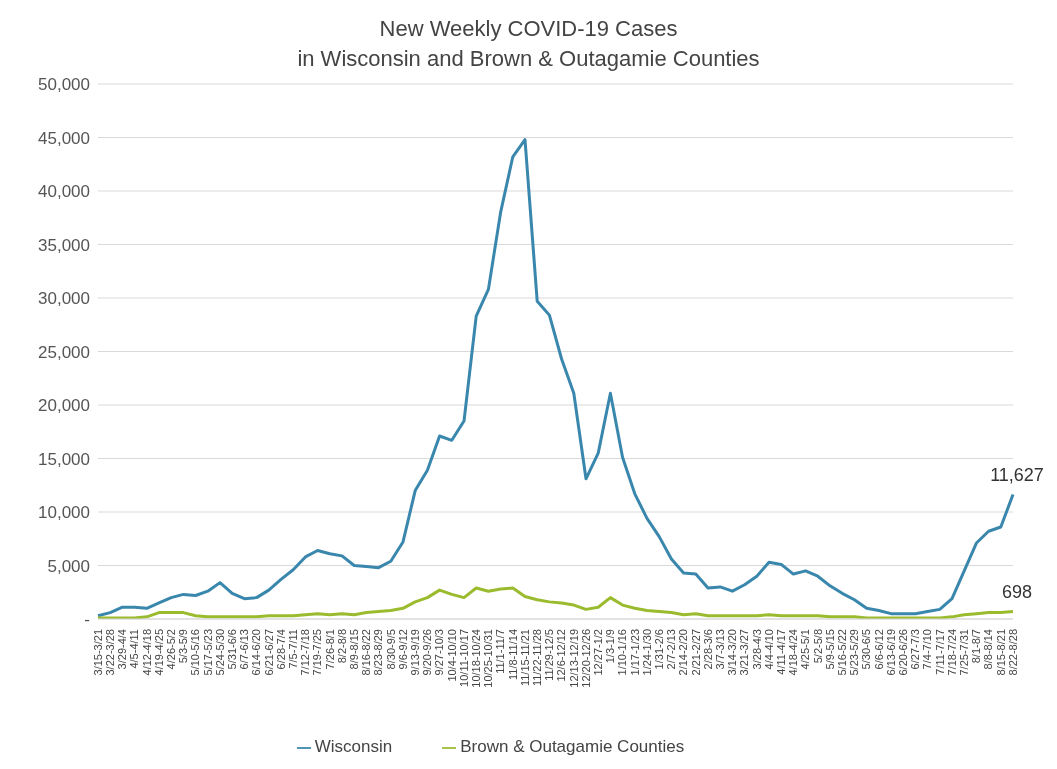 The width and height of the screenshot is (1057, 769). Describe the element at coordinates (341, 646) in the screenshot. I see `x-tick-label: 8/2-8/8` at that location.